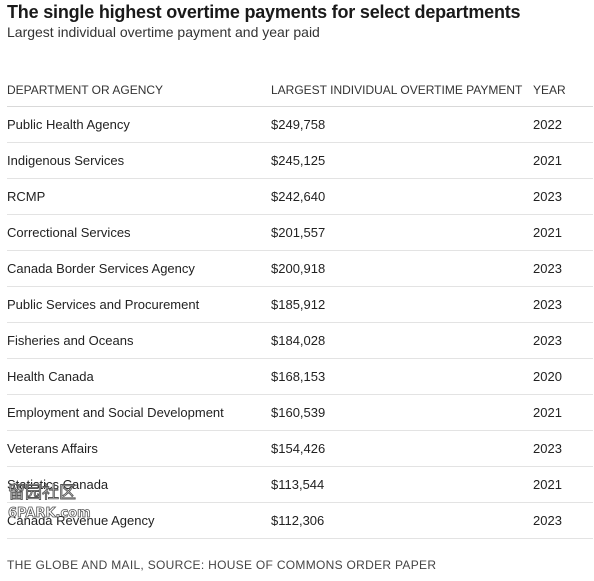 Image resolution: width=594 pixels, height=581 pixels. I want to click on cell-year: 2020, so click(563, 376).